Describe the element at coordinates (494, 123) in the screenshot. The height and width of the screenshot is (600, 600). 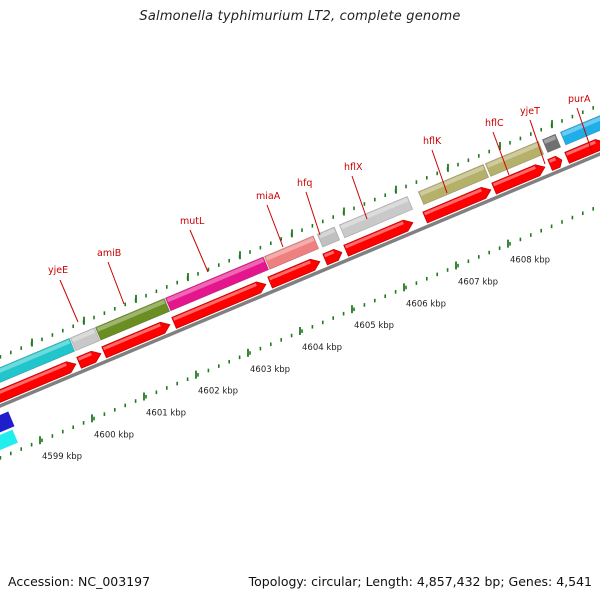
I see `gene-label: hflC` at that location.